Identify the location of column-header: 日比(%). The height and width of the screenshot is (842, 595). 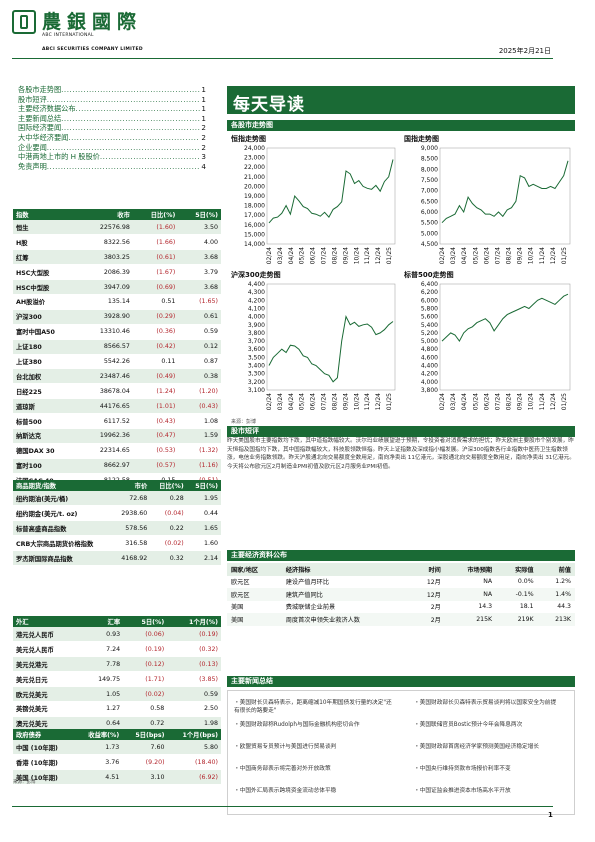
(168, 485).